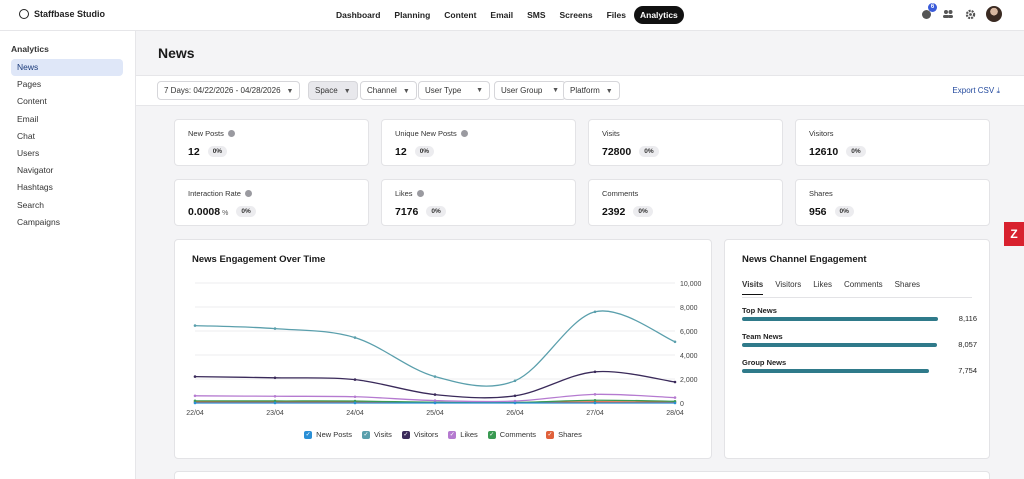 The width and height of the screenshot is (1024, 479). Describe the element at coordinates (536, 15) in the screenshot. I see `nav-sms: SMS` at that location.